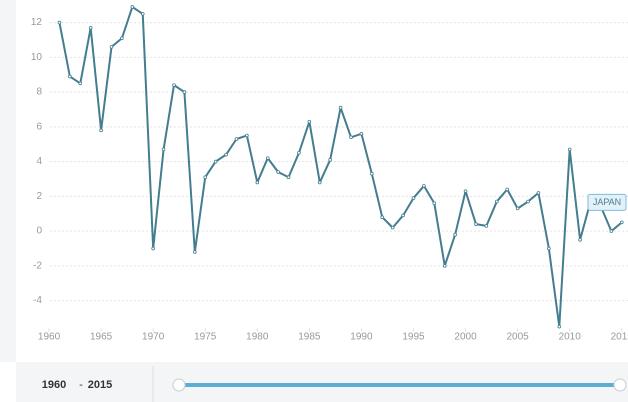 The height and width of the screenshot is (402, 628). Describe the element at coordinates (54, 385) in the screenshot. I see `range-start: 1960` at that location.